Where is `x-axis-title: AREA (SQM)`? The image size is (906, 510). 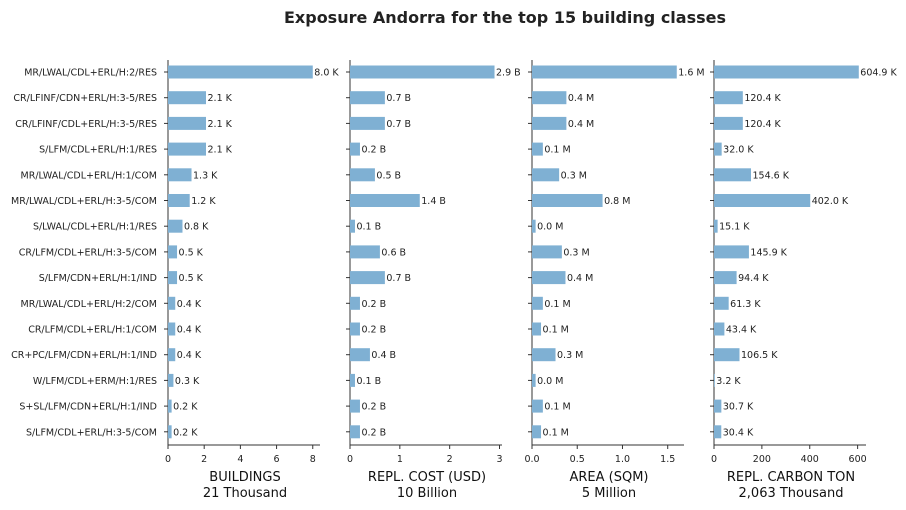
x-axis-title: AREA (SQM) is located at coordinates (608, 477).